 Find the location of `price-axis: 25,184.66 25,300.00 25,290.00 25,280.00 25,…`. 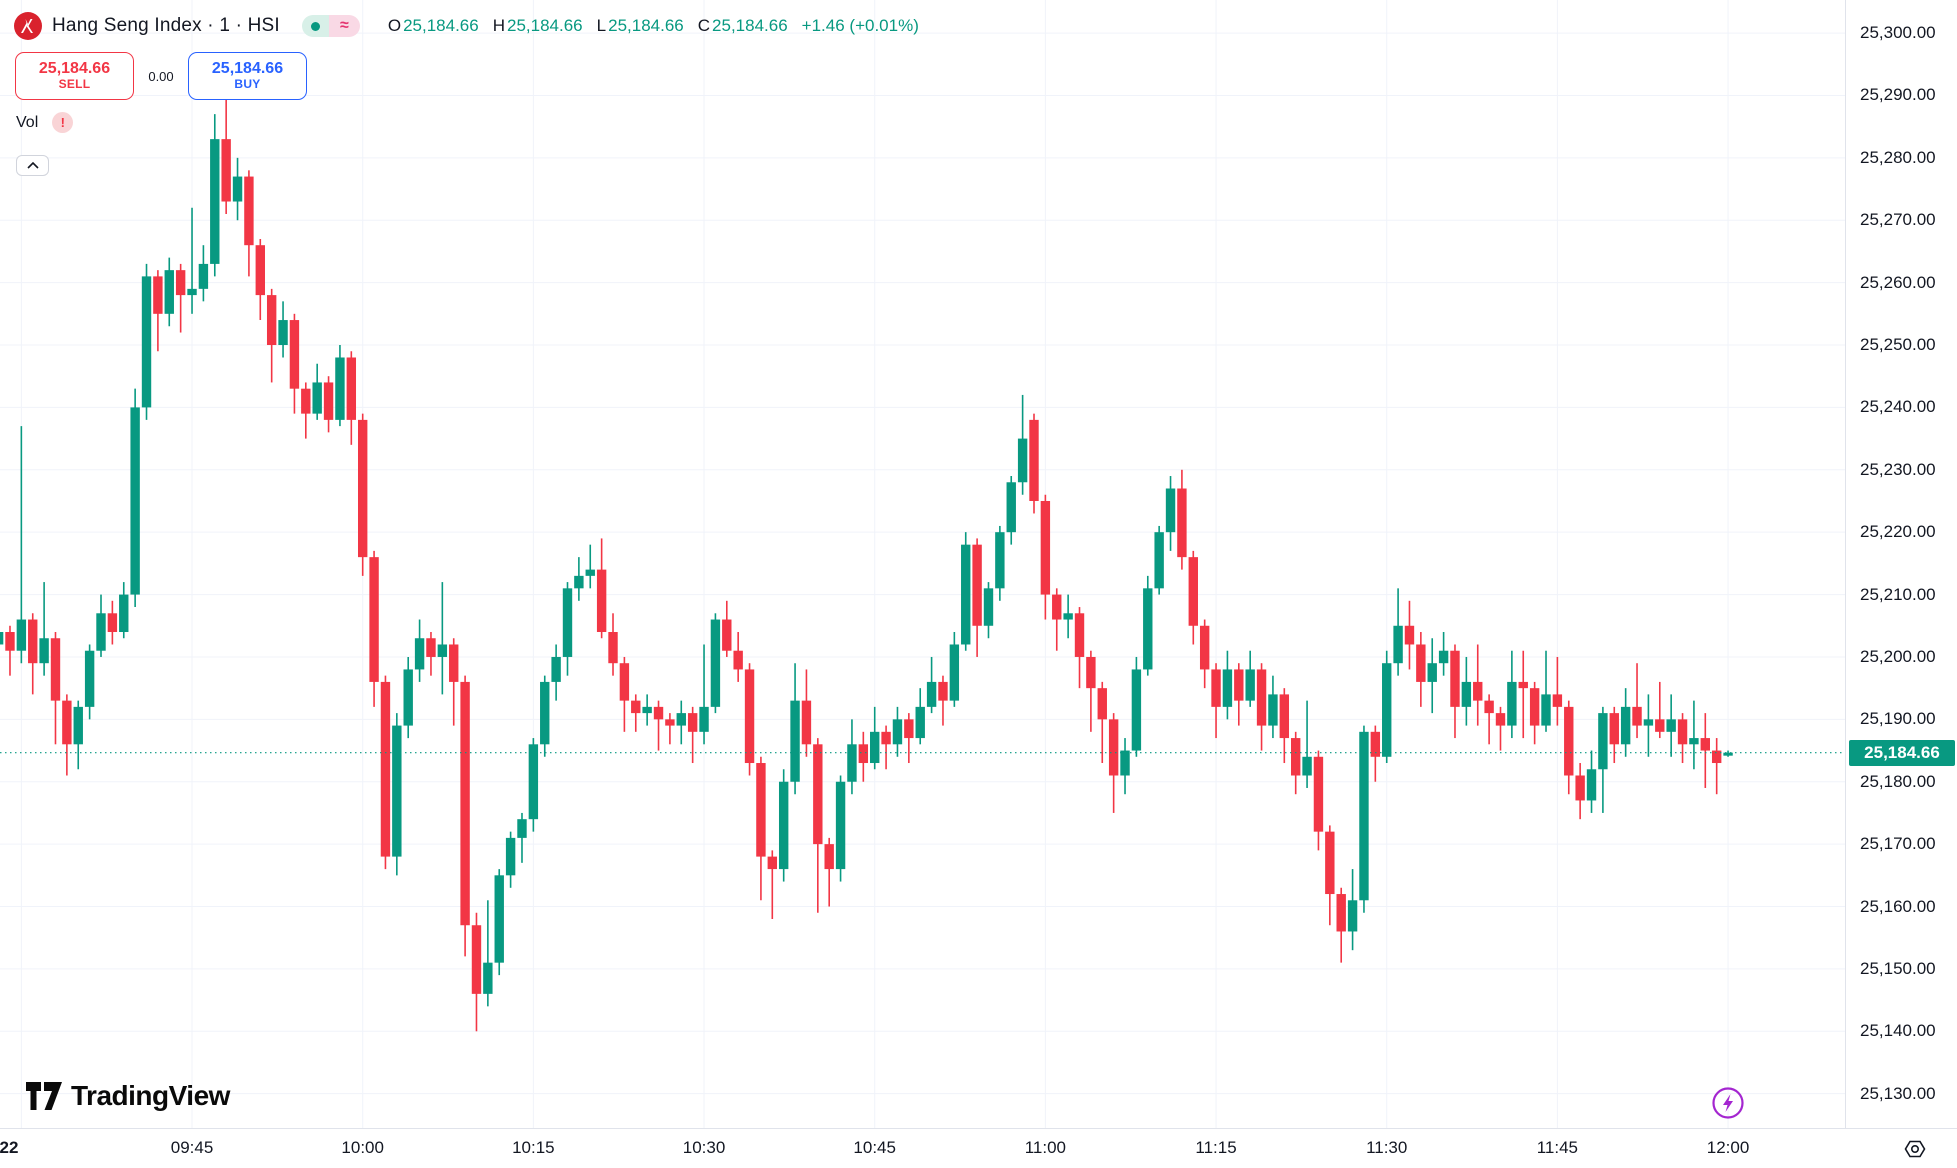

price-axis: 25,184.66 25,300.00 25,290.00 25,280.00 25,… is located at coordinates (1901, 564).